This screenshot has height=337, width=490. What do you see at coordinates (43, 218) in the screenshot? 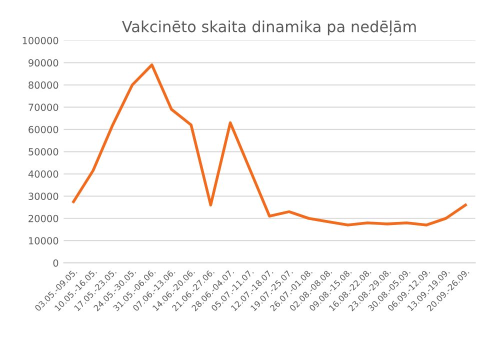
I see `y-tick-label: 20000` at bounding box center [43, 218].